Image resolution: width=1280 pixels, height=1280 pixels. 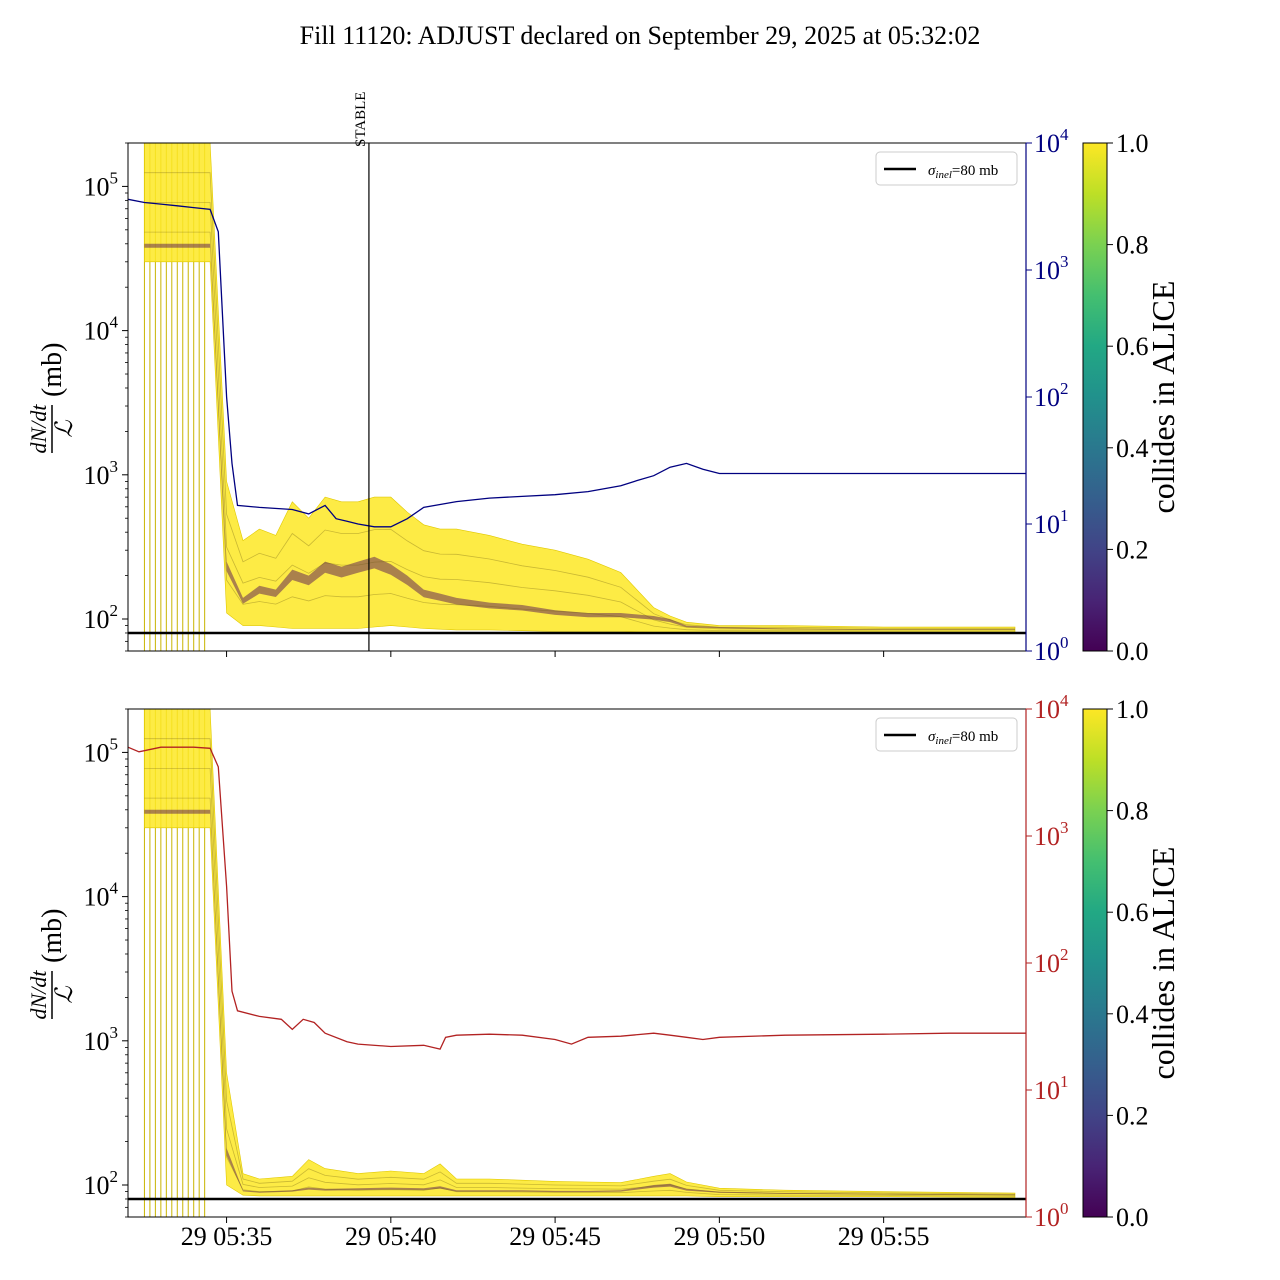 What do you see at coordinates (719, 1236) in the screenshot?
I see `x-tick-label: 29 05:50` at bounding box center [719, 1236].